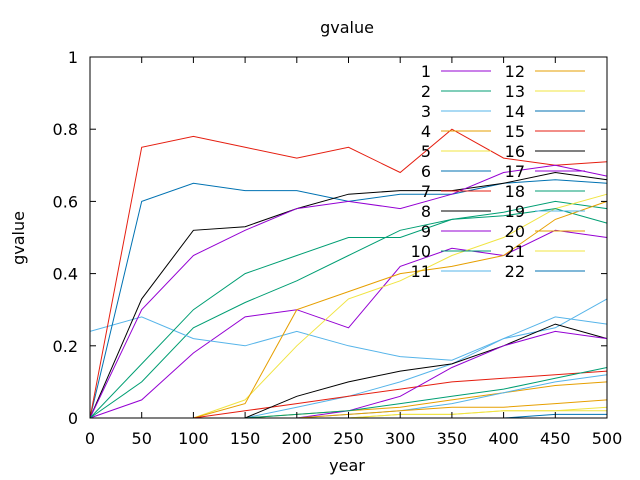 The width and height of the screenshot is (640, 480). What do you see at coordinates (400, 438) in the screenshot?
I see `x-tick-label: 300` at bounding box center [400, 438].